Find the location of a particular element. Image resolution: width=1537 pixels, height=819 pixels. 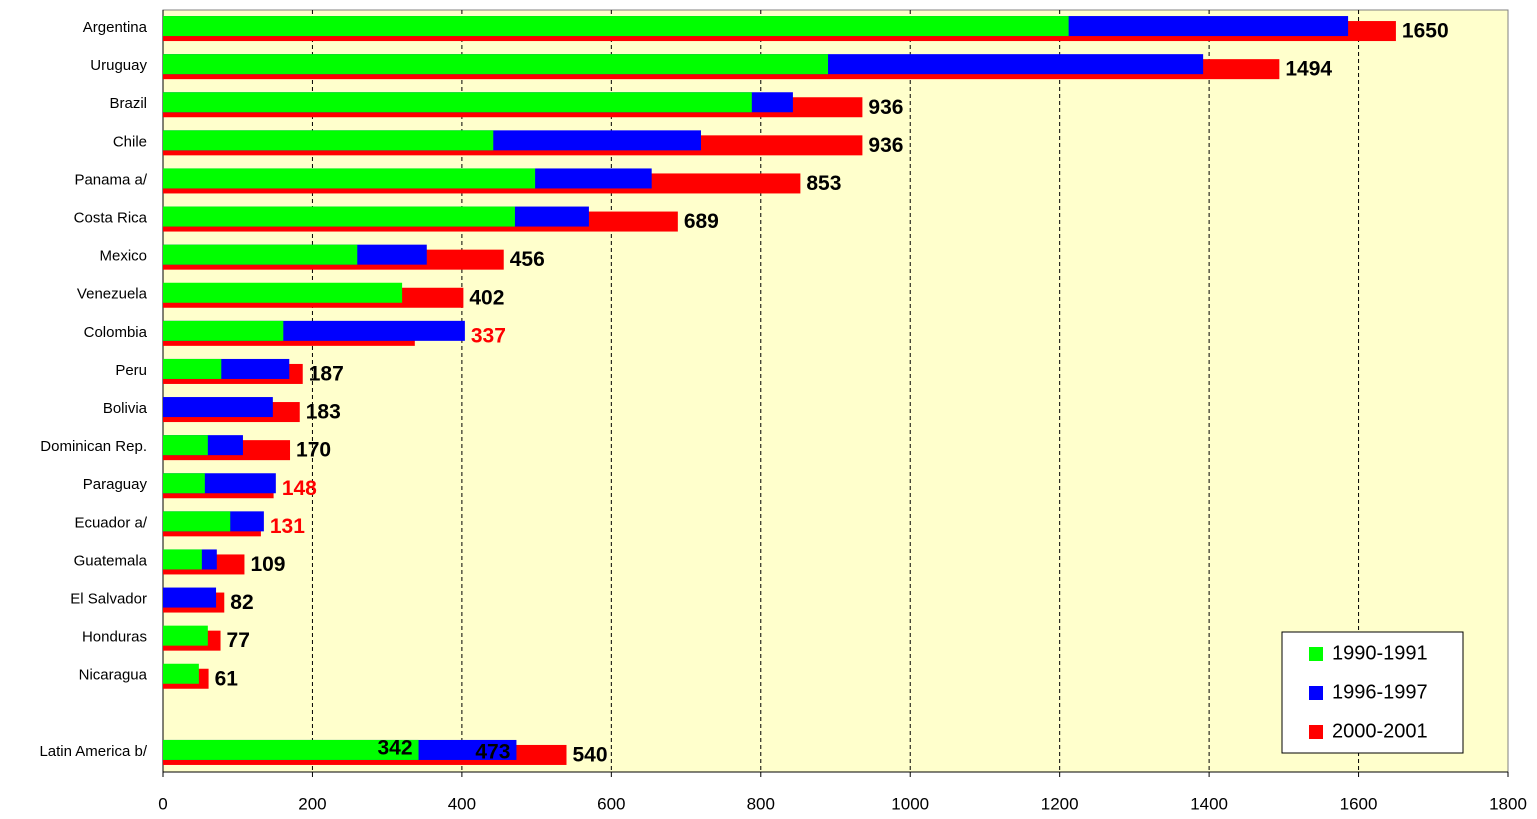

x-tick-label: 400 is located at coordinates (462, 803).